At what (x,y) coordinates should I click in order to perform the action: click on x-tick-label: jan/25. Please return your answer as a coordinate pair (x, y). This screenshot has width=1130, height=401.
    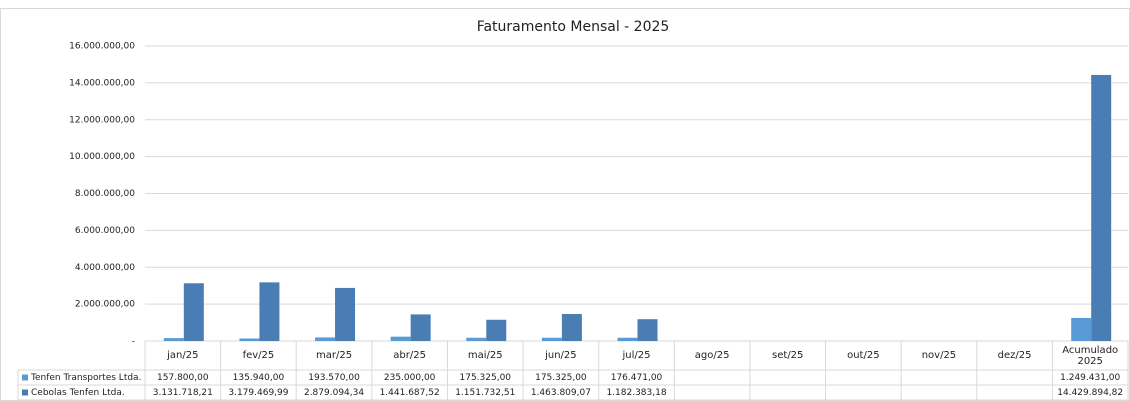
    Looking at the image, I should click on (183, 355).